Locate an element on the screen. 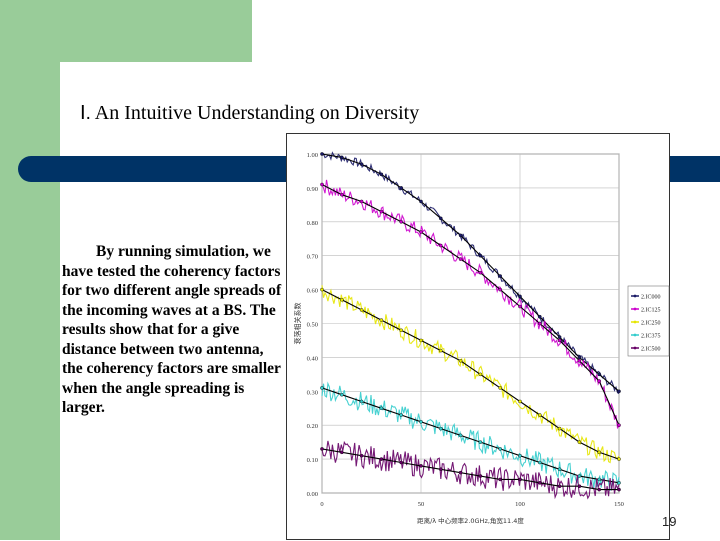  x-tick-label: 150 is located at coordinates (619, 504).